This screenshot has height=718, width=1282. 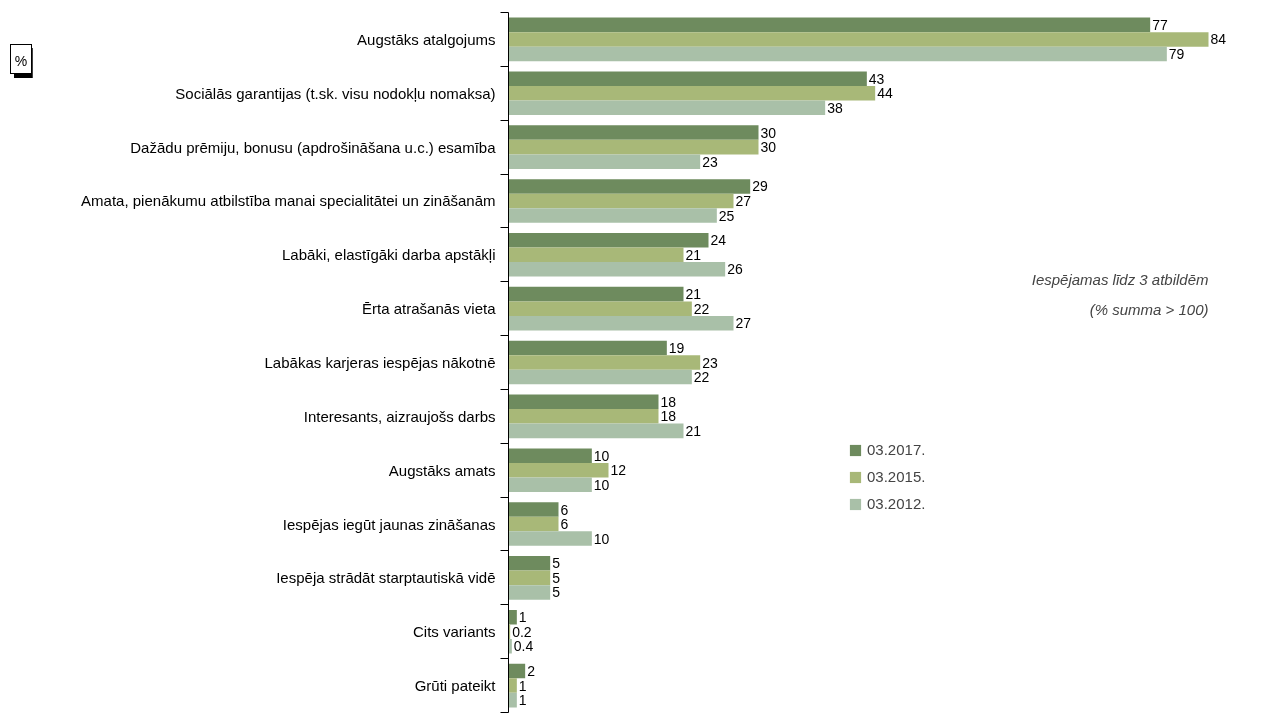 What do you see at coordinates (1160, 24) in the screenshot?
I see `data-label: 77` at bounding box center [1160, 24].